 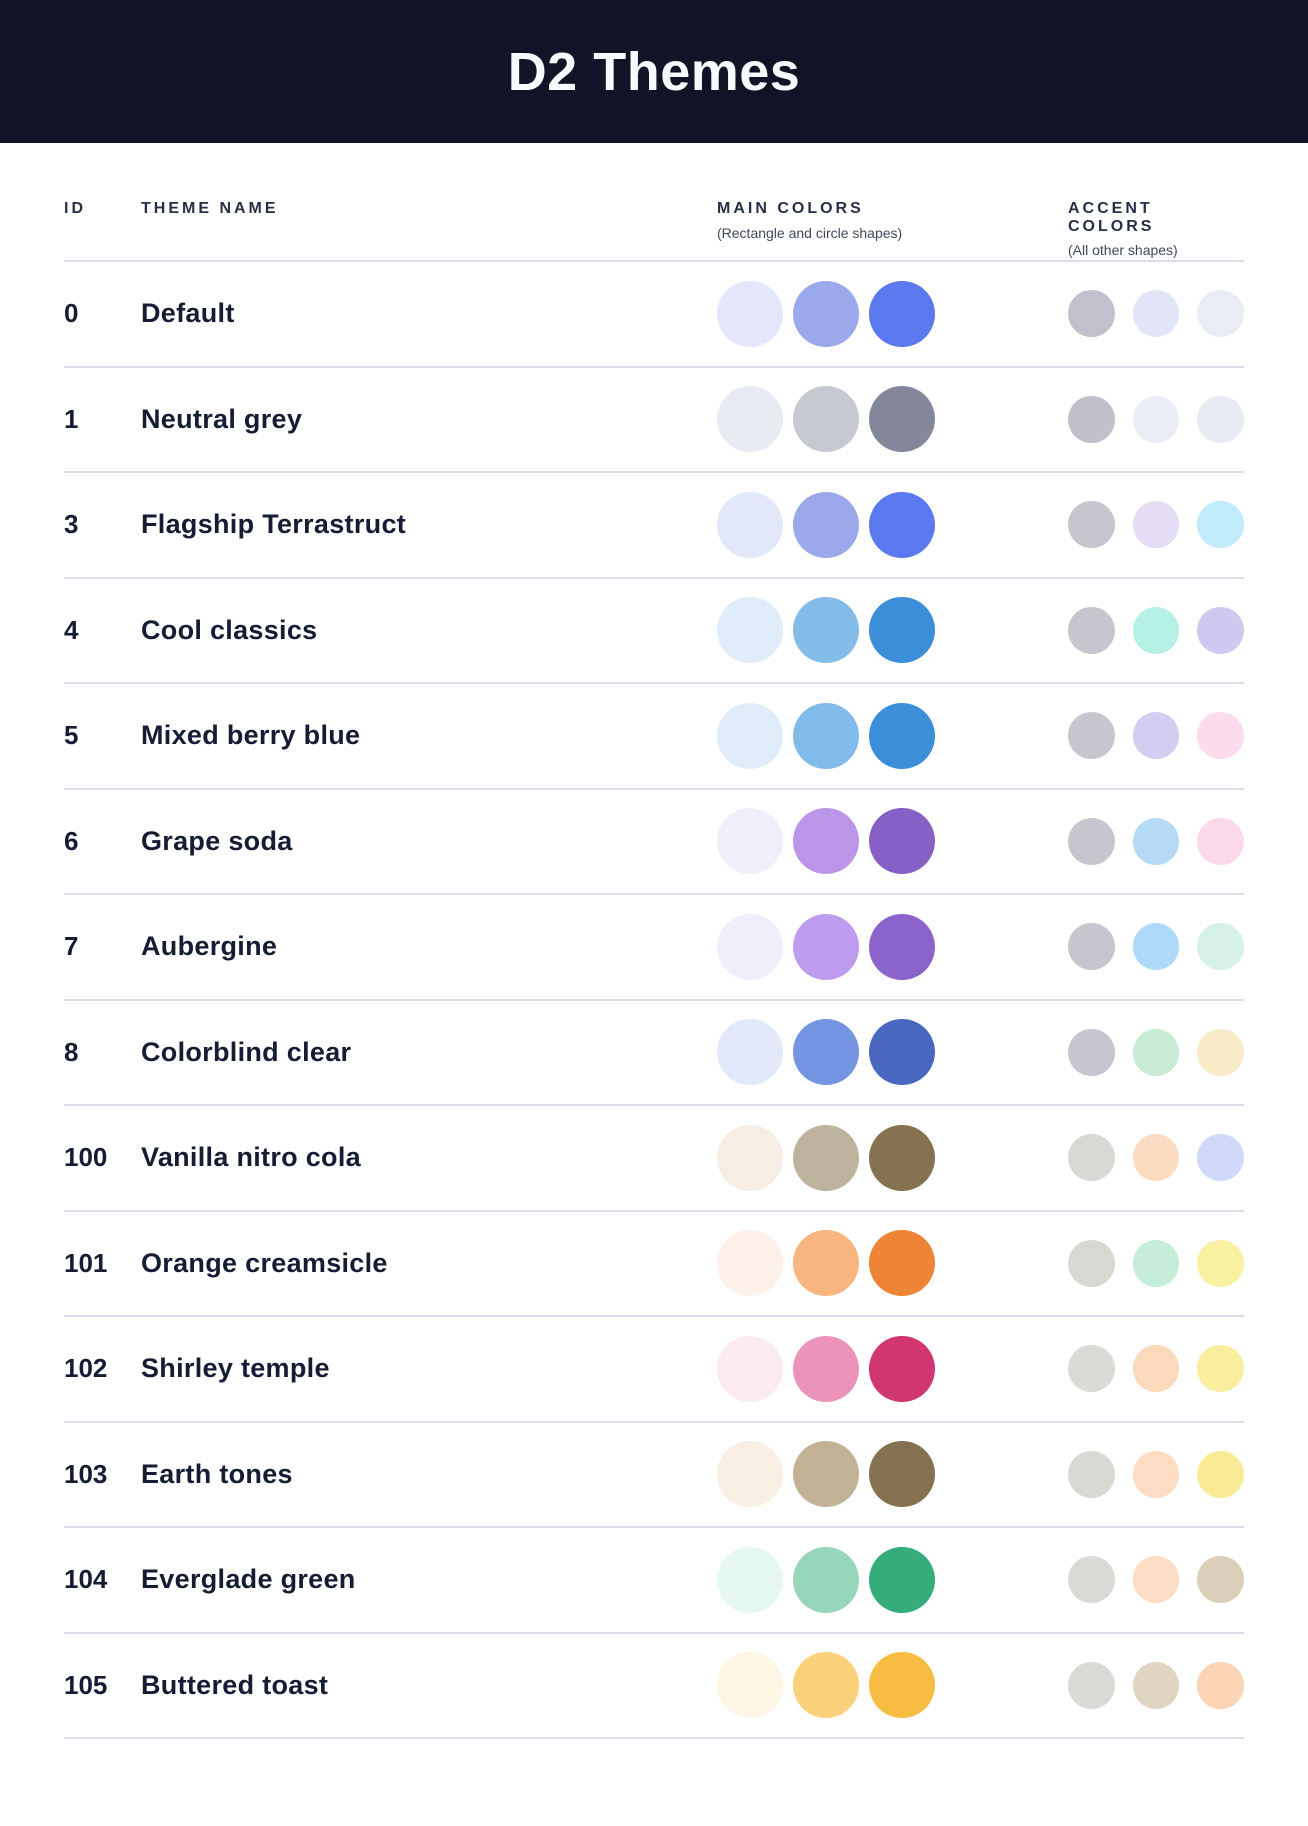 I want to click on theme-name: Vanilla nitro cola, so click(x=251, y=1157).